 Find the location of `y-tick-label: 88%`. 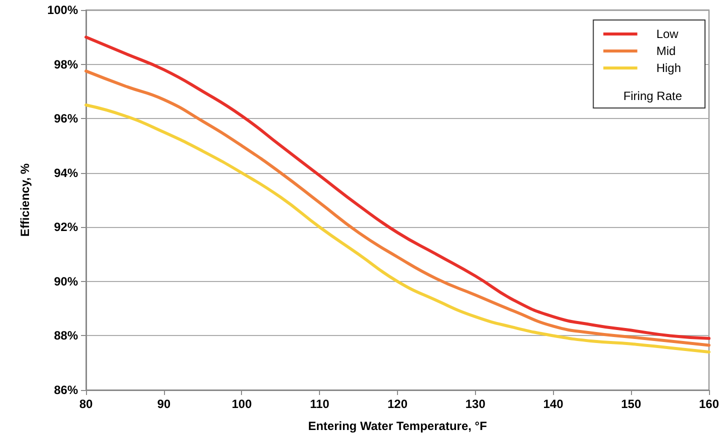

y-tick-label: 88% is located at coordinates (66, 335).